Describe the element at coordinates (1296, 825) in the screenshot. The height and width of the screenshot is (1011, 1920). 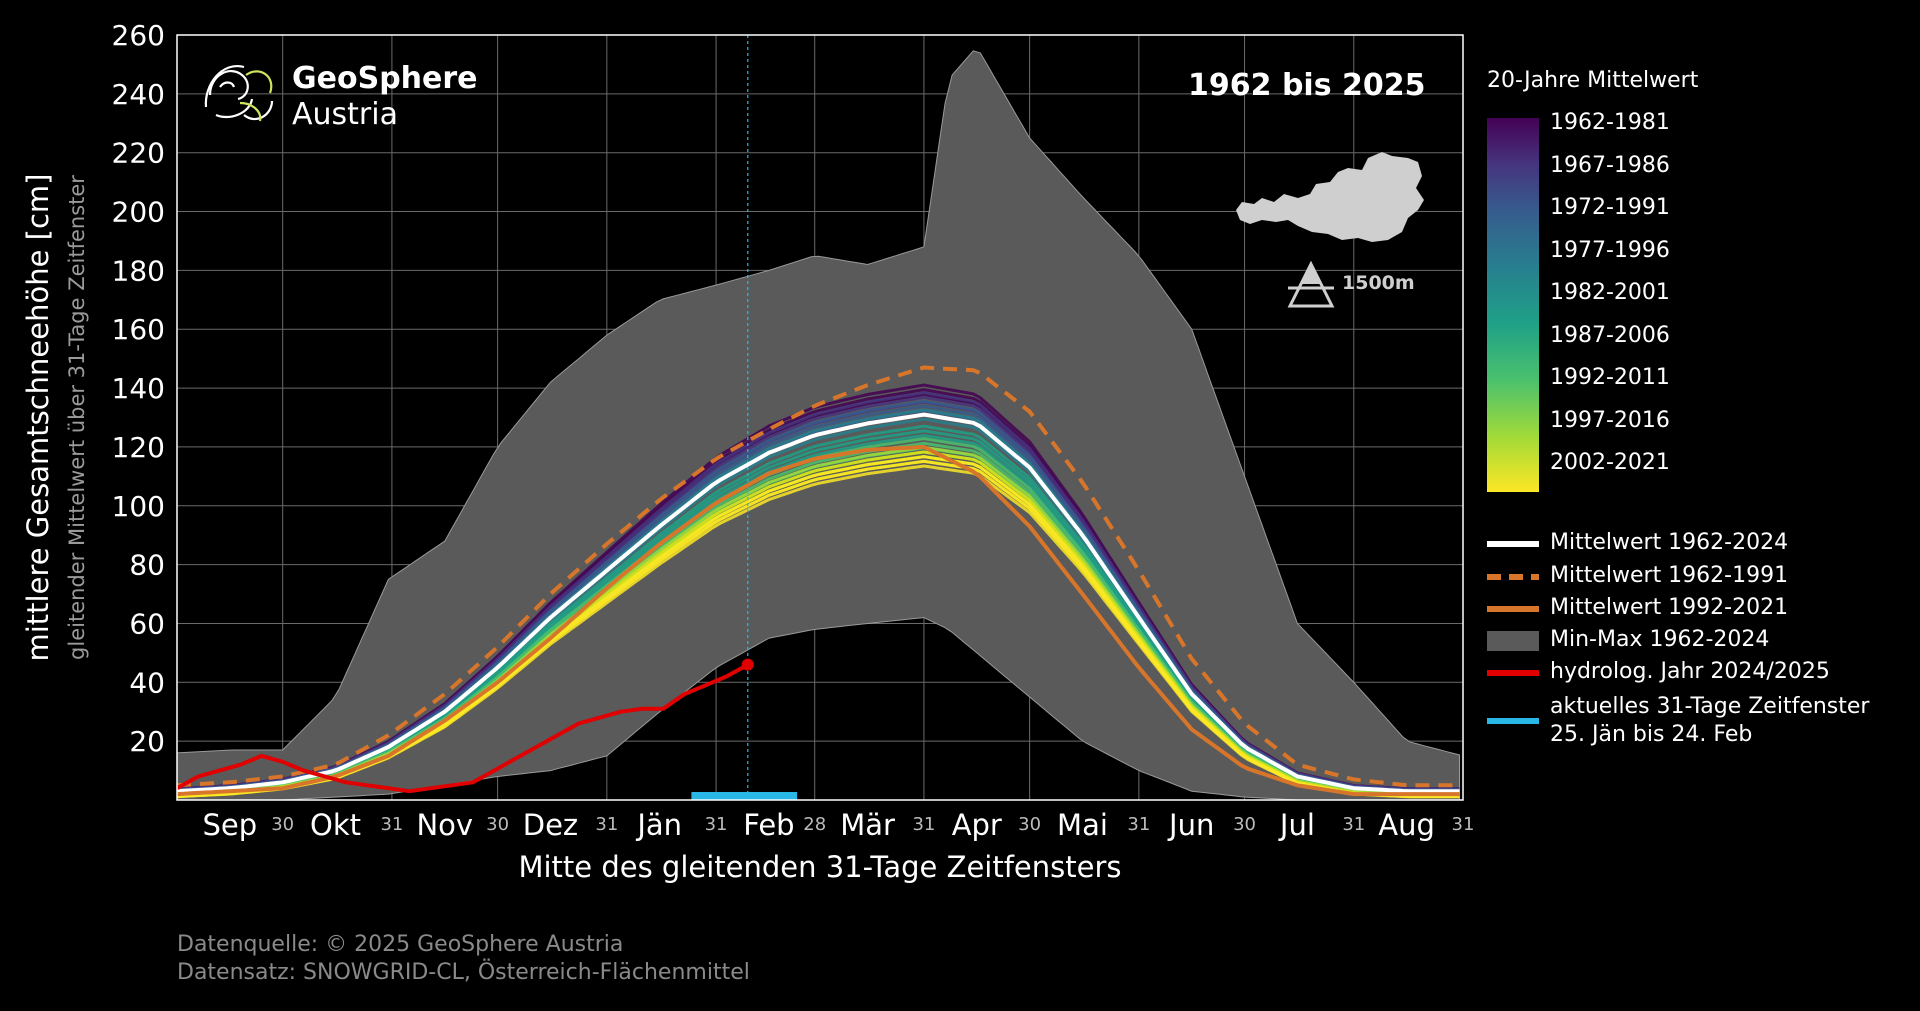
I see `month-label: Jul` at that location.